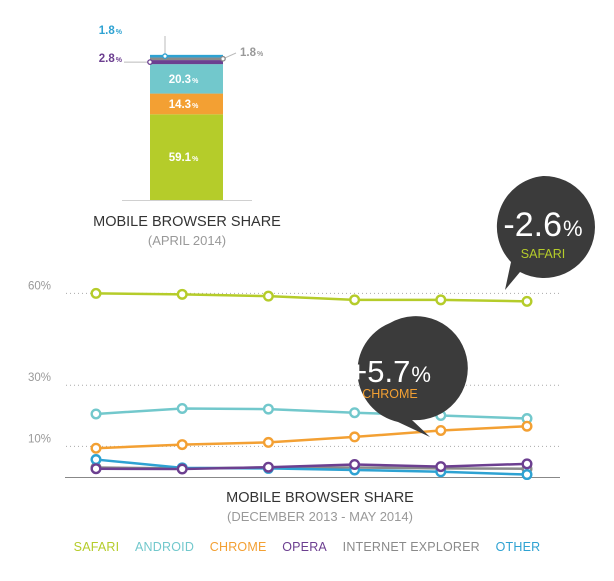 This screenshot has height=581, width=614. Describe the element at coordinates (165, 56) in the screenshot. I see `bar-marker-other` at that location.